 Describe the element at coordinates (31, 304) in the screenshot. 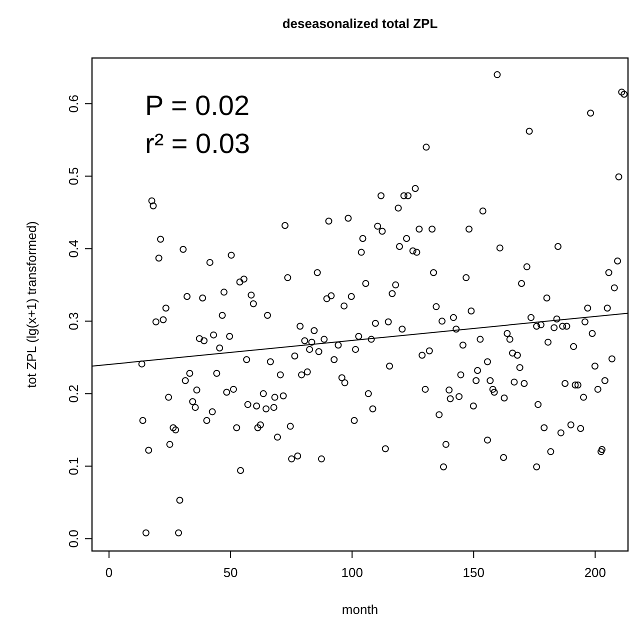

I see `y-axis-title: tot ZPL (lg(x+1) transformed)` at that location.